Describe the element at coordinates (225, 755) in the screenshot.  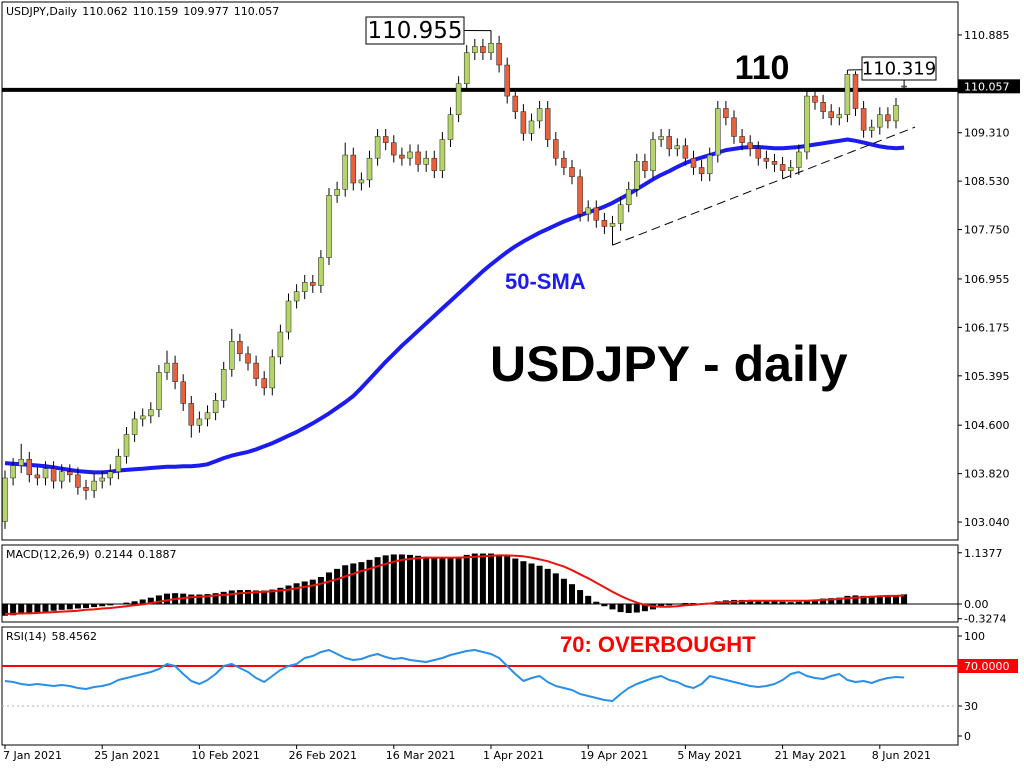
I see `x-tick-label: 10 Feb 2021` at that location.